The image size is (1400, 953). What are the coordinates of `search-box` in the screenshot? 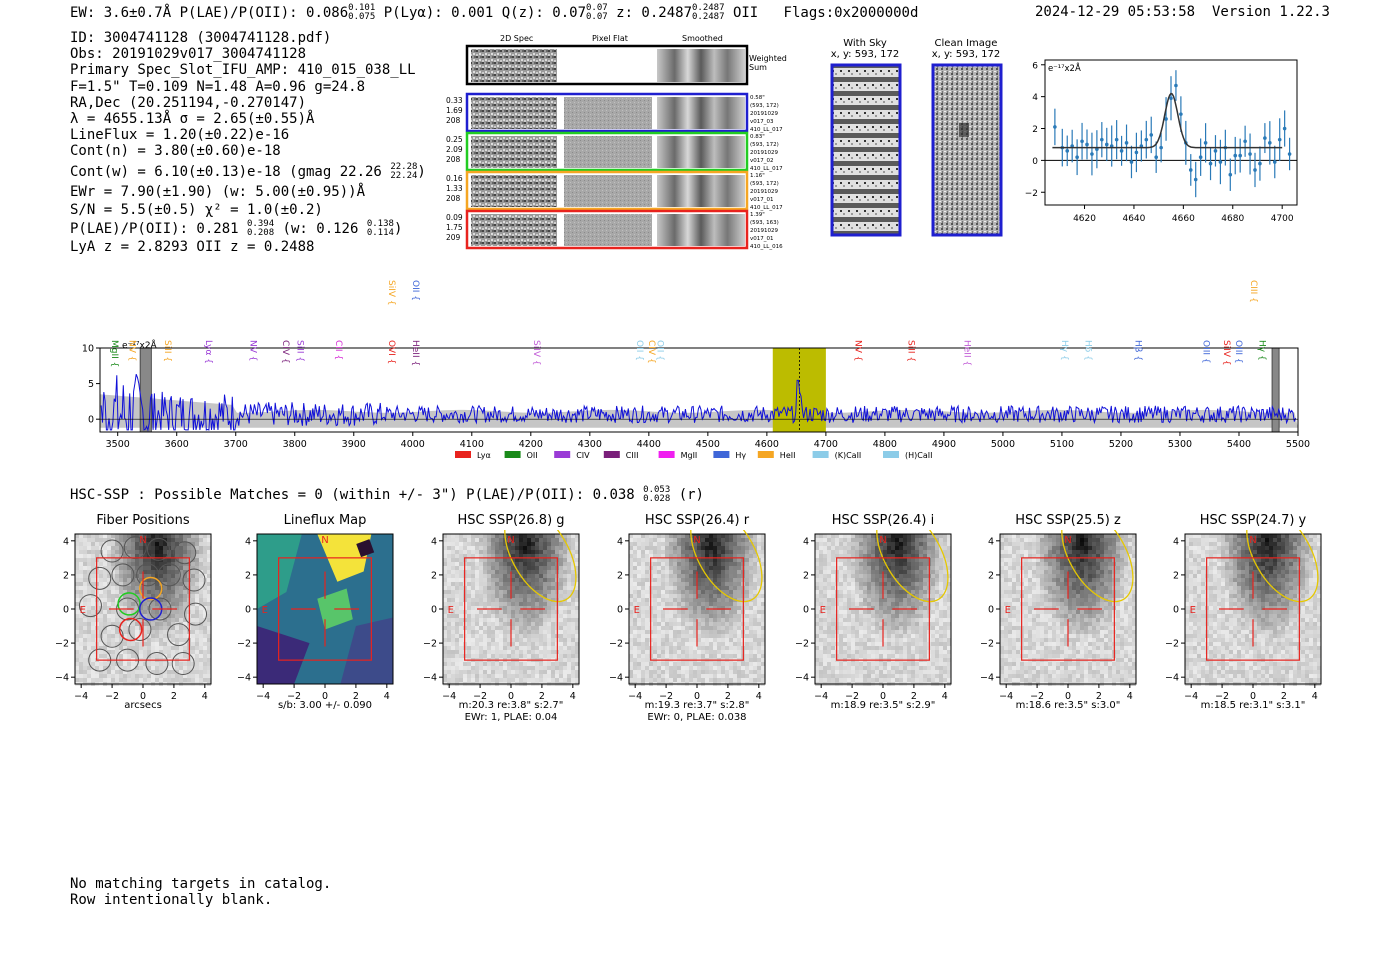 It's located at (883, 609).